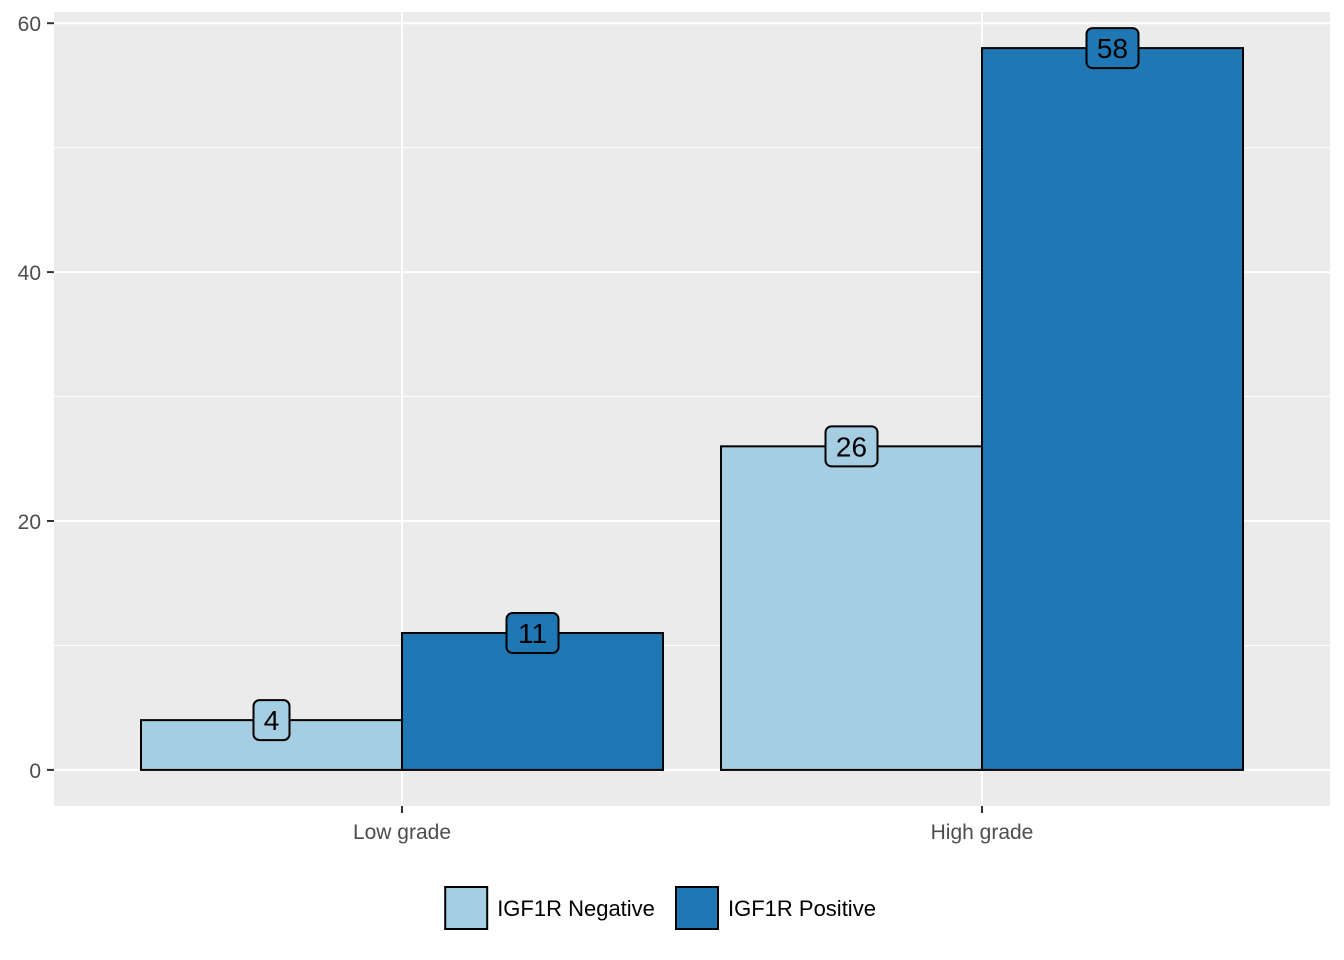  What do you see at coordinates (29, 24) in the screenshot?
I see `y-tick-label: 60` at bounding box center [29, 24].